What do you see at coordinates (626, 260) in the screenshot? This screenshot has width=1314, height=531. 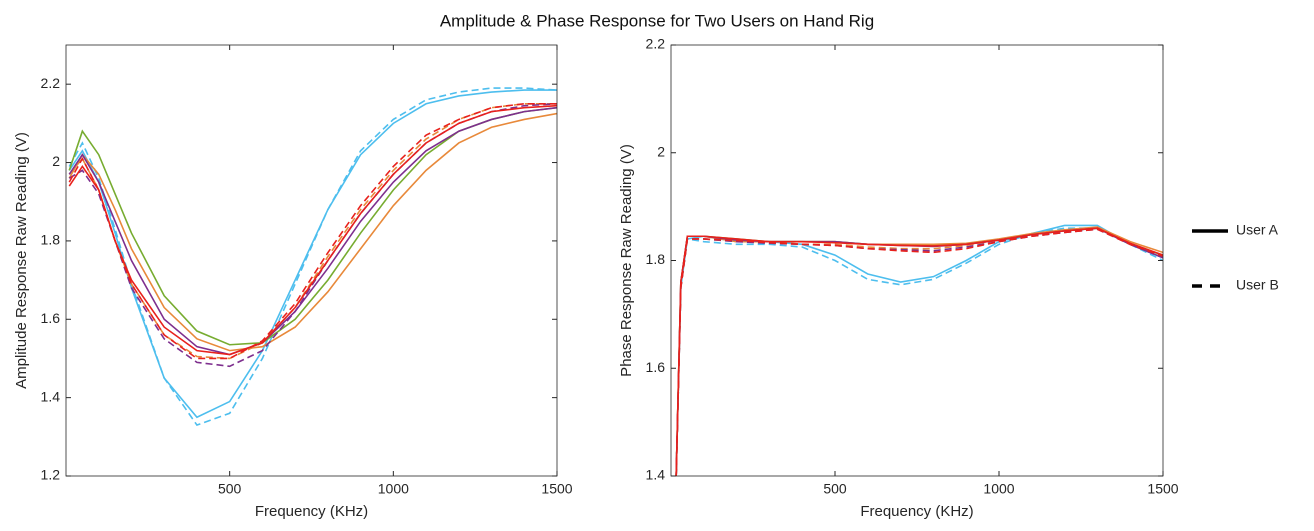 I see `y-axis-label: Phase Response Raw Reading (V)` at bounding box center [626, 260].